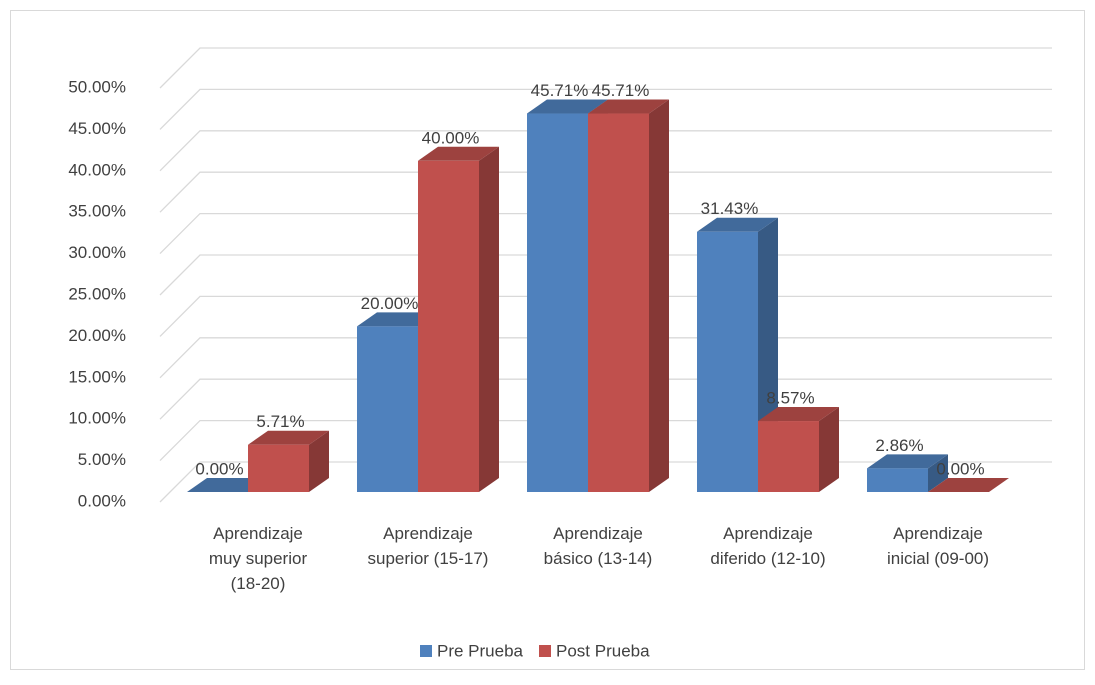  I want to click on y-tick-label: 10.00%, so click(97, 418).